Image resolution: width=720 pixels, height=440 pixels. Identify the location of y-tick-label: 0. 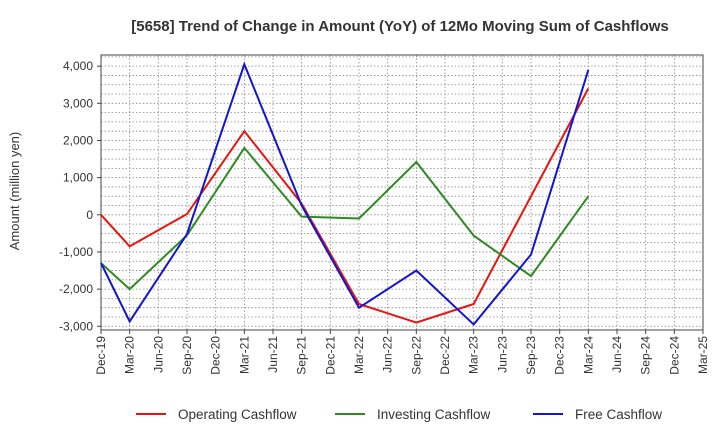
(89, 215).